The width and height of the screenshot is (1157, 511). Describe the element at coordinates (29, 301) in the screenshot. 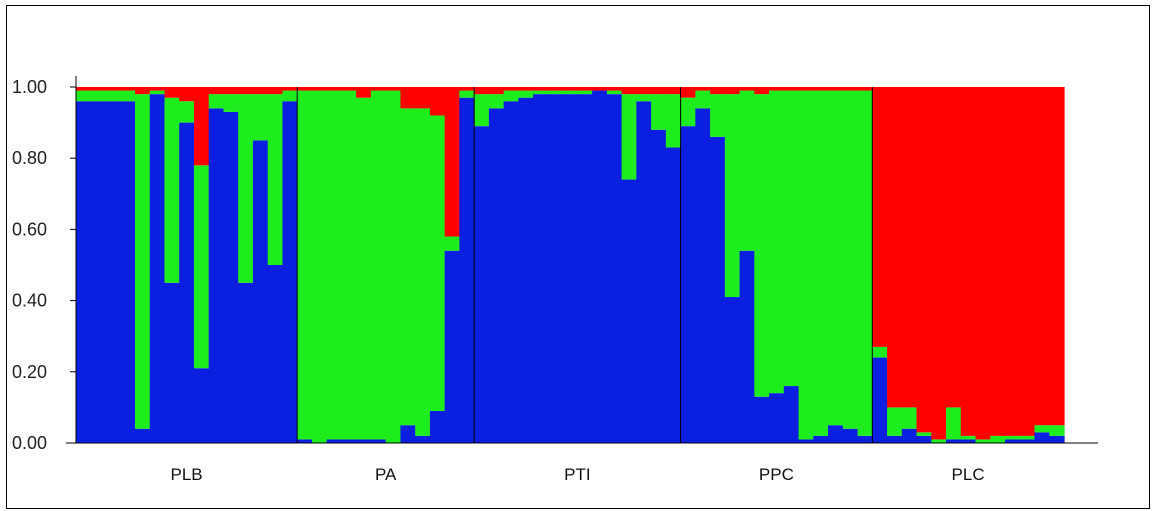

I see `y-tick-label: 0.40` at that location.